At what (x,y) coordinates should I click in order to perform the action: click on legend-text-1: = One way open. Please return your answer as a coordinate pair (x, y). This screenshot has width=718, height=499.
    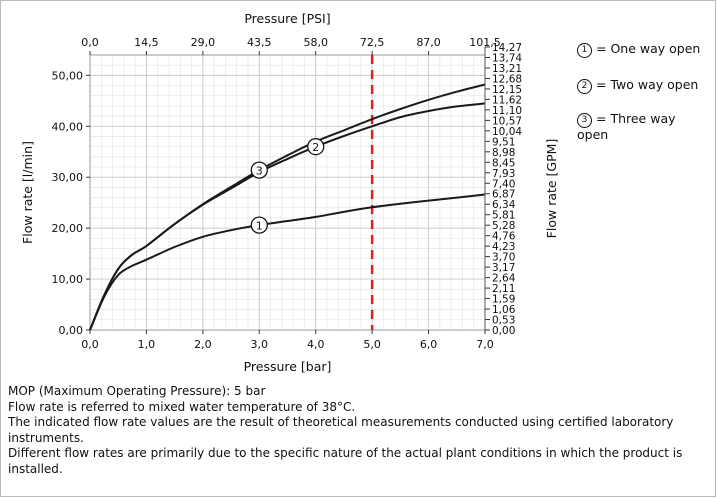
    Looking at the image, I should click on (648, 48).